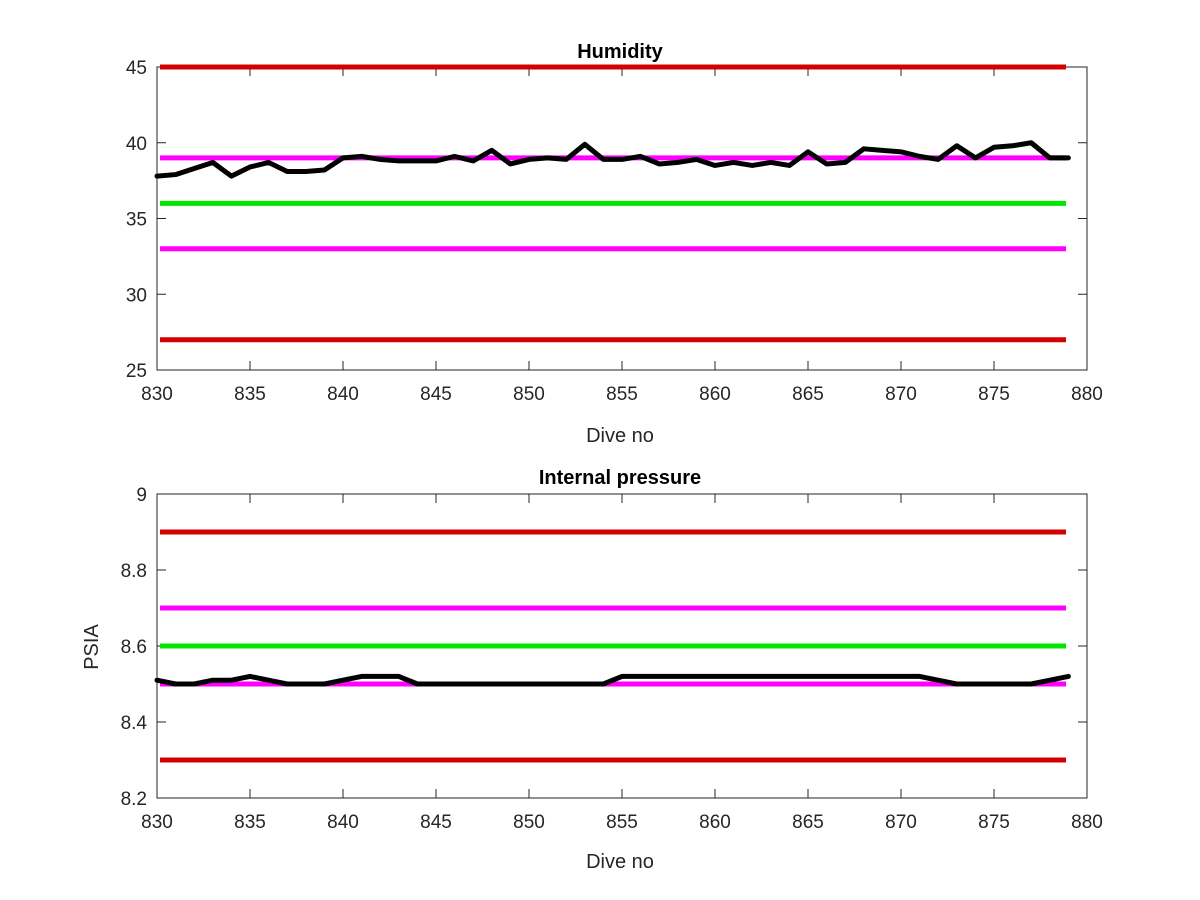 The height and width of the screenshot is (900, 1200). Describe the element at coordinates (136, 144) in the screenshot. I see `y-tick-label: 40` at that location.